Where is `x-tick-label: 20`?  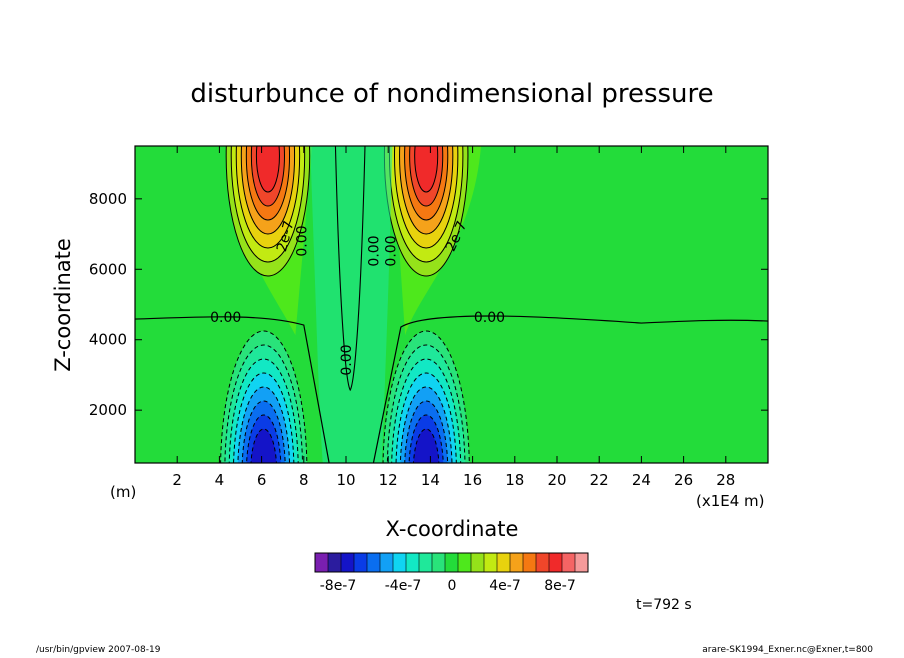
x-tick-label: 20 is located at coordinates (556, 480).